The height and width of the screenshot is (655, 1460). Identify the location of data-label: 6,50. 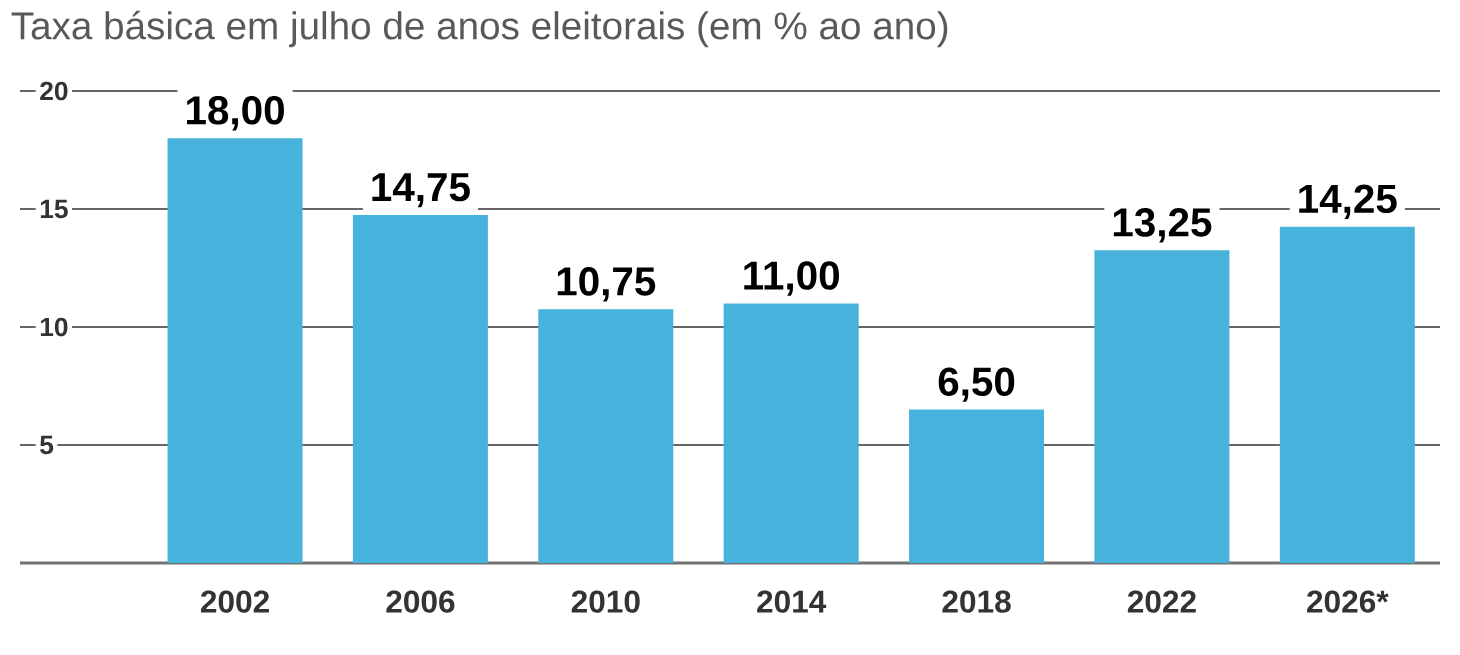
(976, 384).